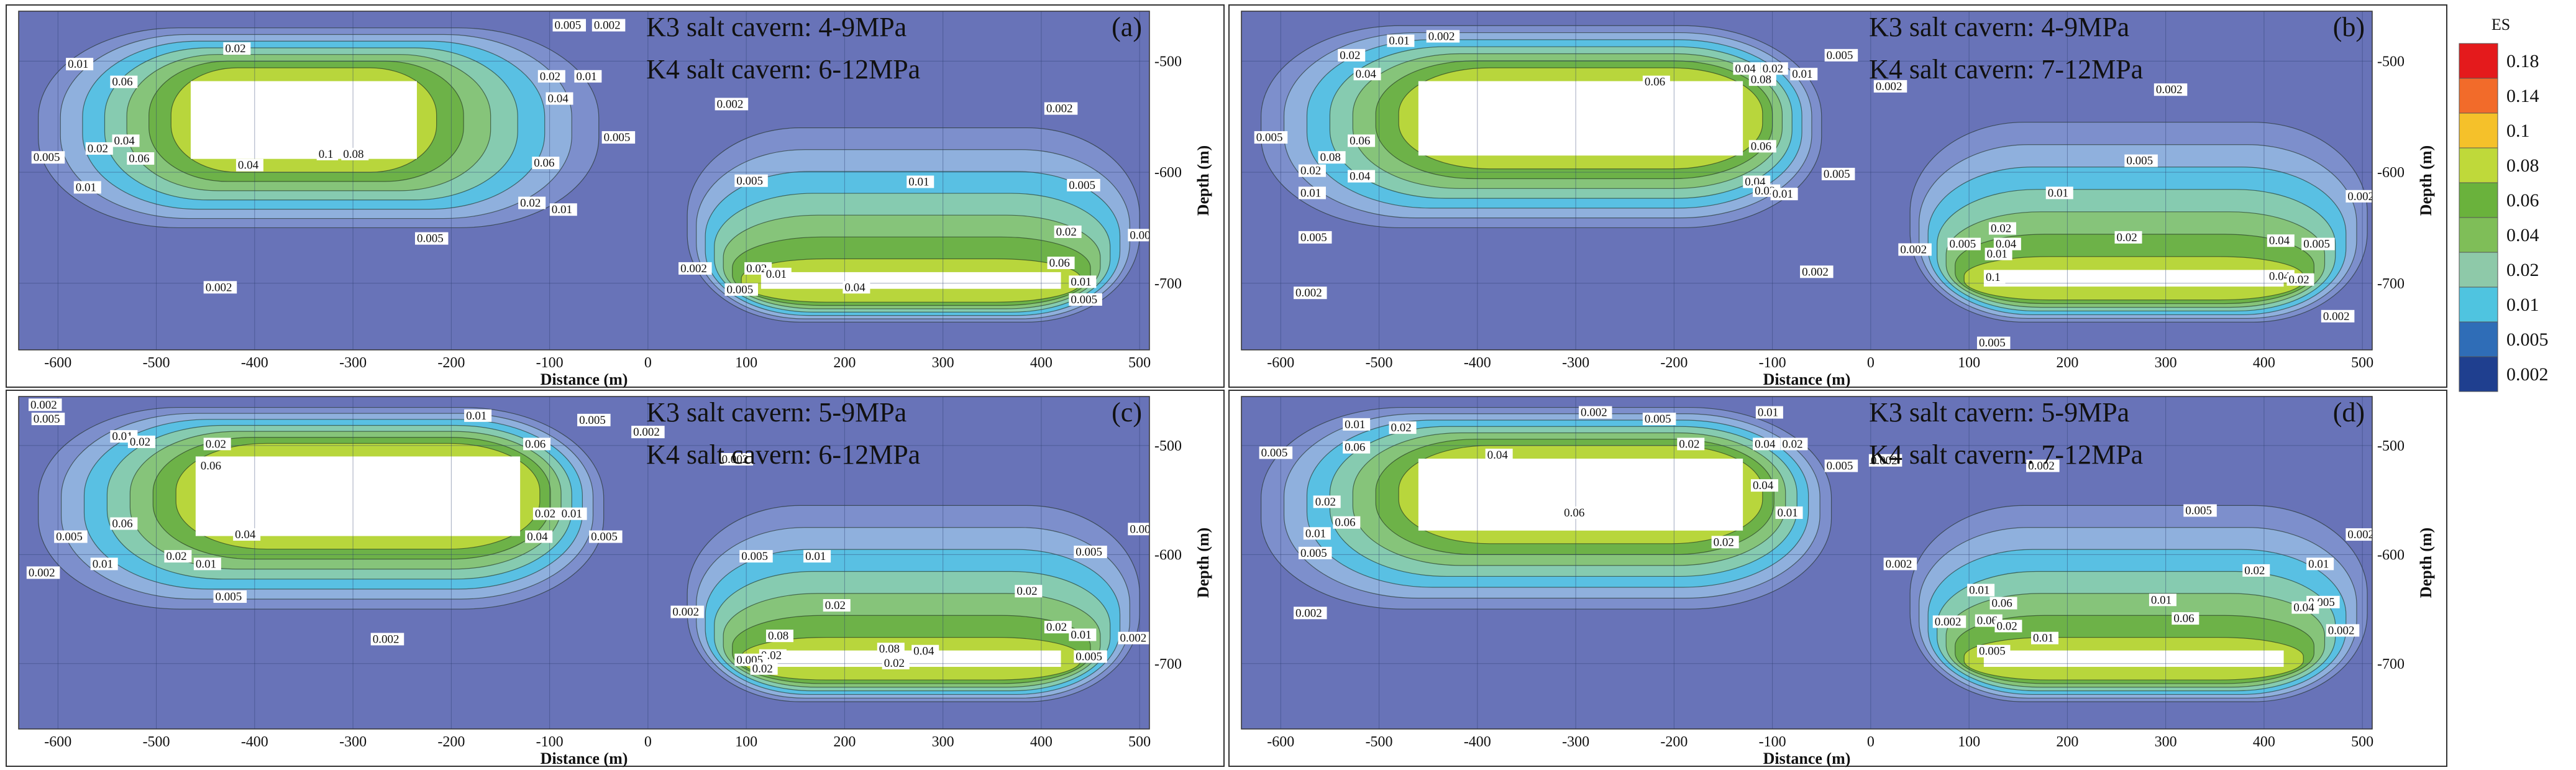 This screenshot has width=2576, height=770. What do you see at coordinates (2349, 413) in the screenshot?
I see `panel-label: (d)` at bounding box center [2349, 413].